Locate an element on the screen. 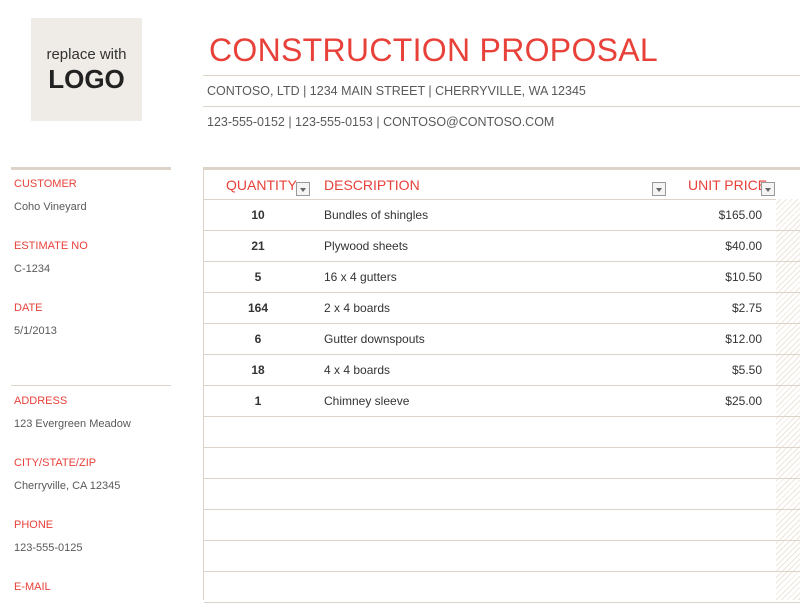 The image size is (800, 603). description-cell: Plywood sheets is located at coordinates (366, 246).